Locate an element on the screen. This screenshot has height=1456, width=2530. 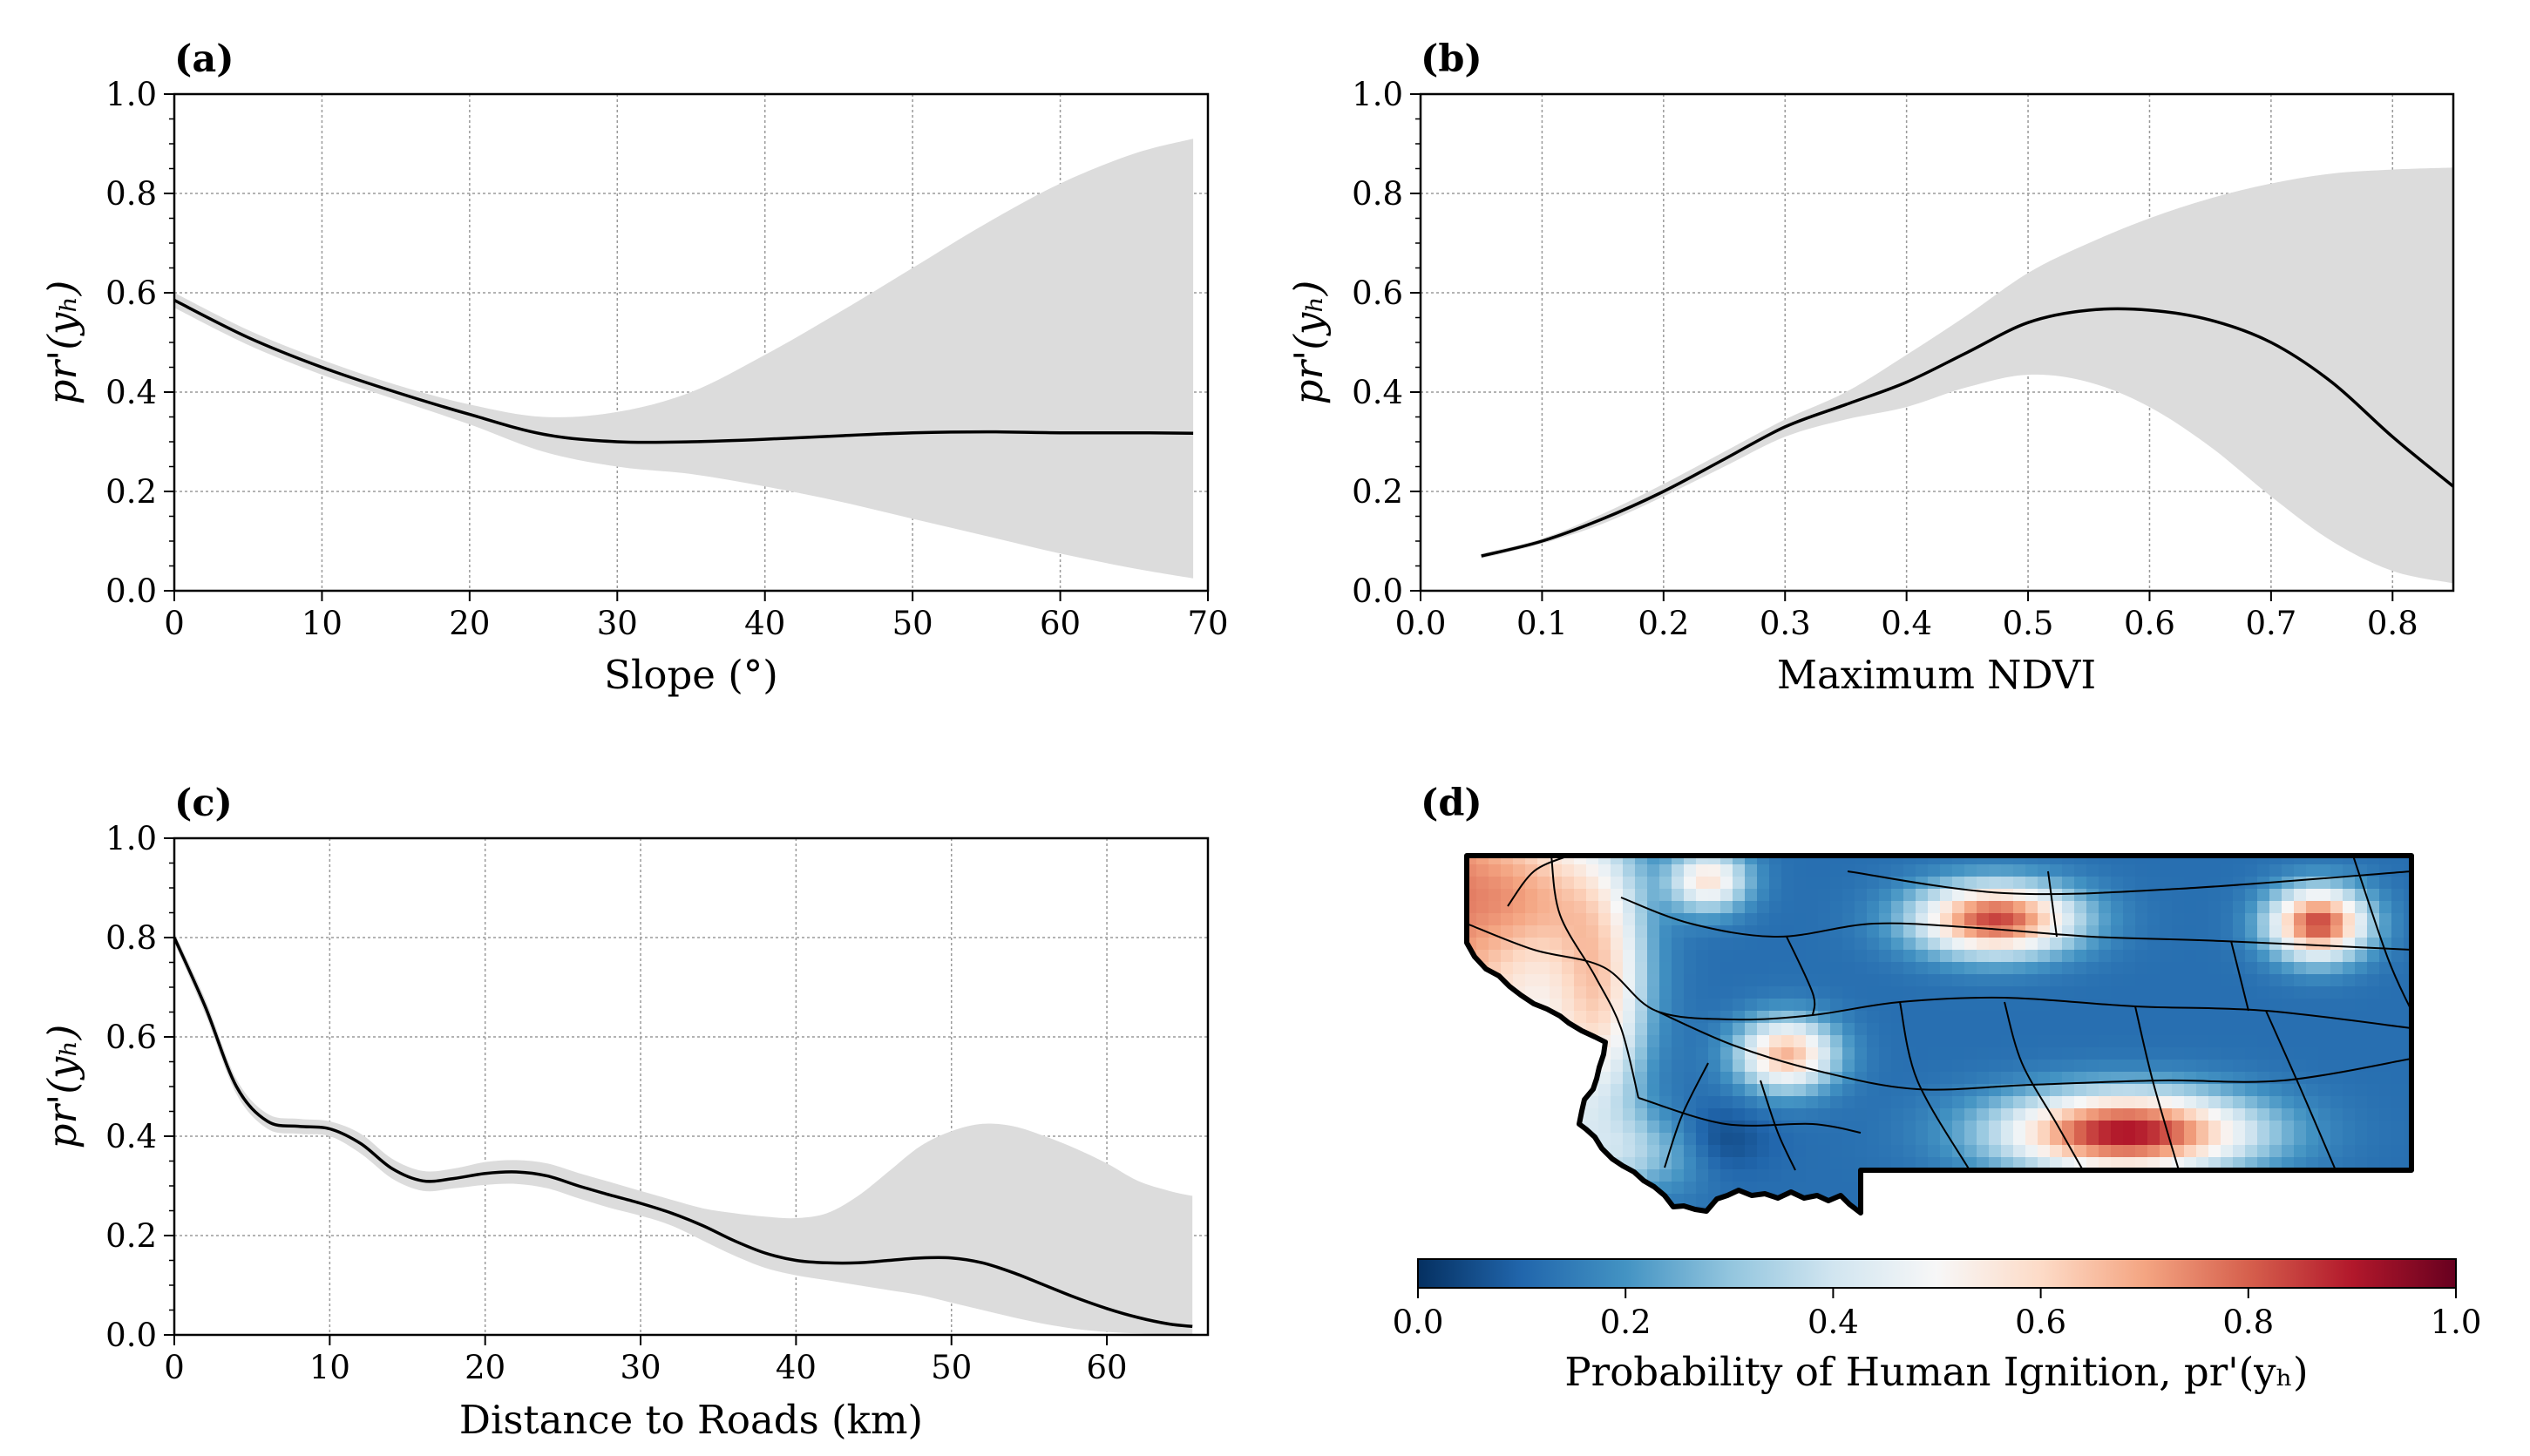
x-tick-label: 0.2 is located at coordinates (1663, 623).